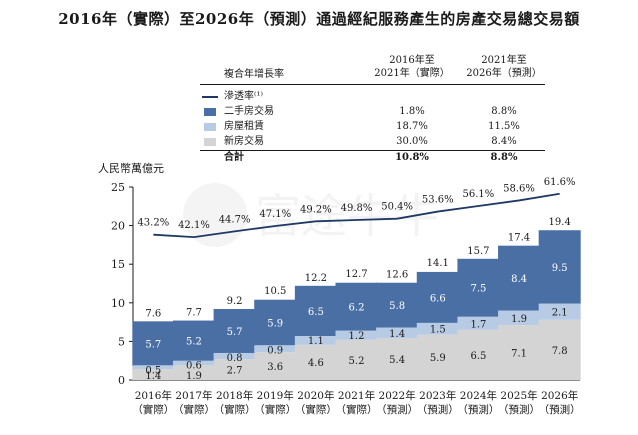 This screenshot has height=435, width=638. Describe the element at coordinates (118, 226) in the screenshot. I see `y-tick-label: 20` at that location.